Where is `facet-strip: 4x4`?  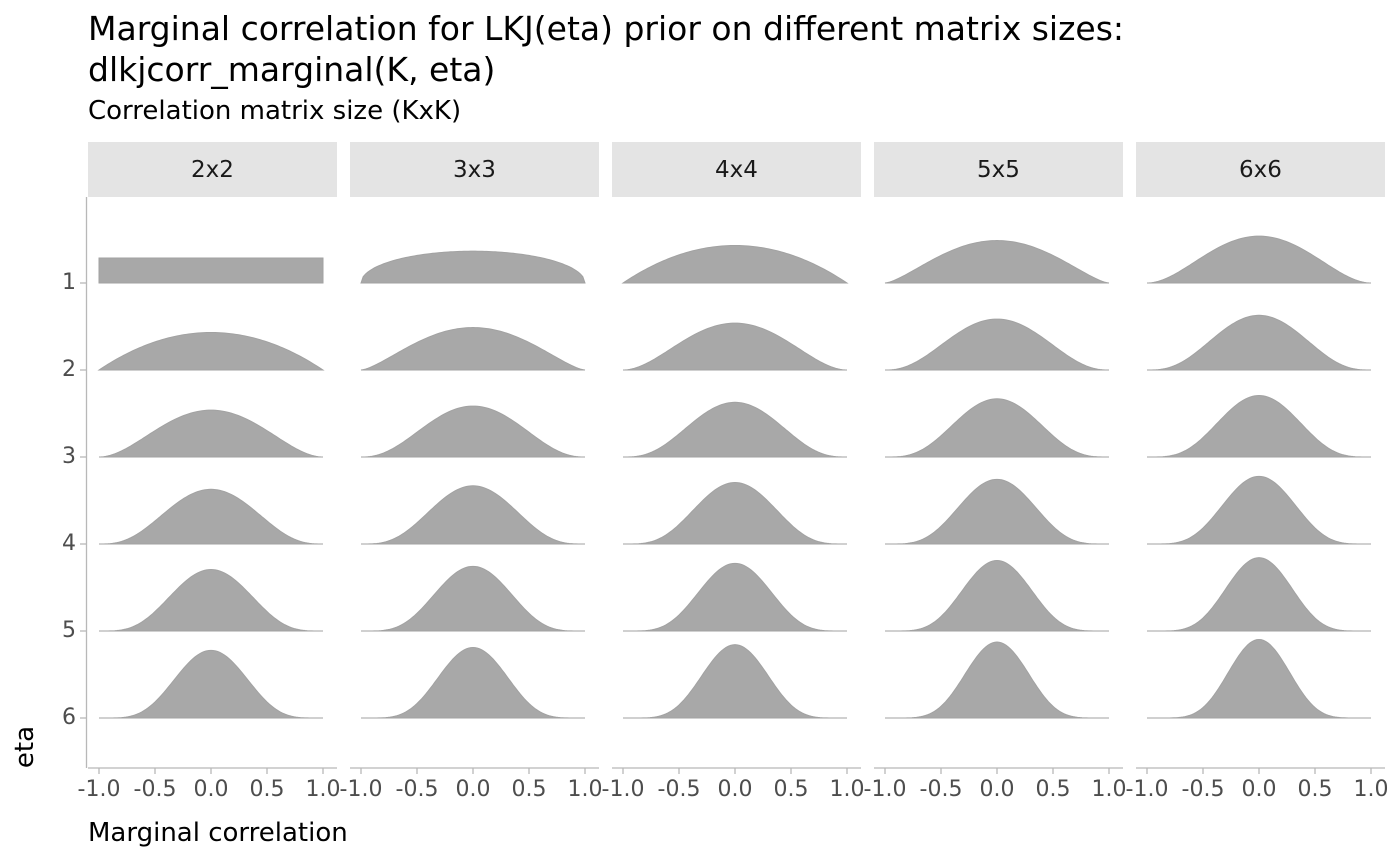 facet-strip: 4x4 is located at coordinates (736, 169).